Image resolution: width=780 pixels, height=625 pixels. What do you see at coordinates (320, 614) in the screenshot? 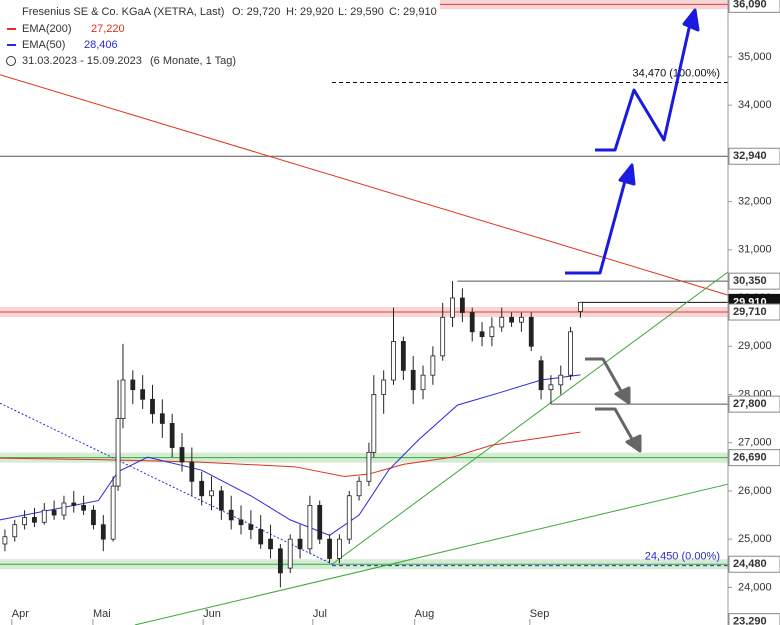
I see `x-tick-label: Jul` at bounding box center [320, 614].